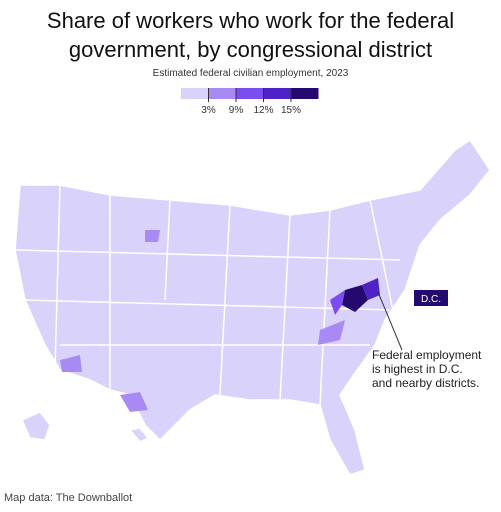  What do you see at coordinates (263, 110) in the screenshot?
I see `legend-tick-label: 12%` at bounding box center [263, 110].